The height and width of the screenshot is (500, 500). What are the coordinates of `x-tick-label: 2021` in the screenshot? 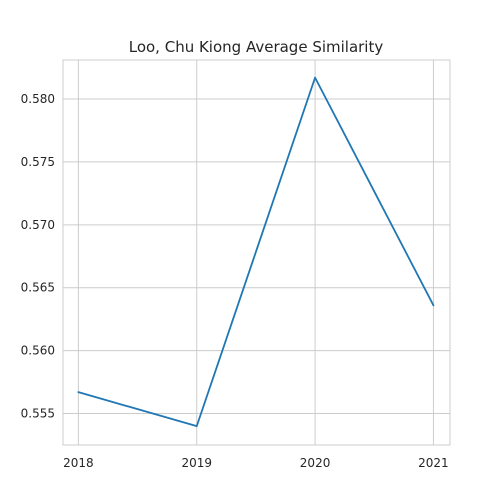 It's located at (433, 463).